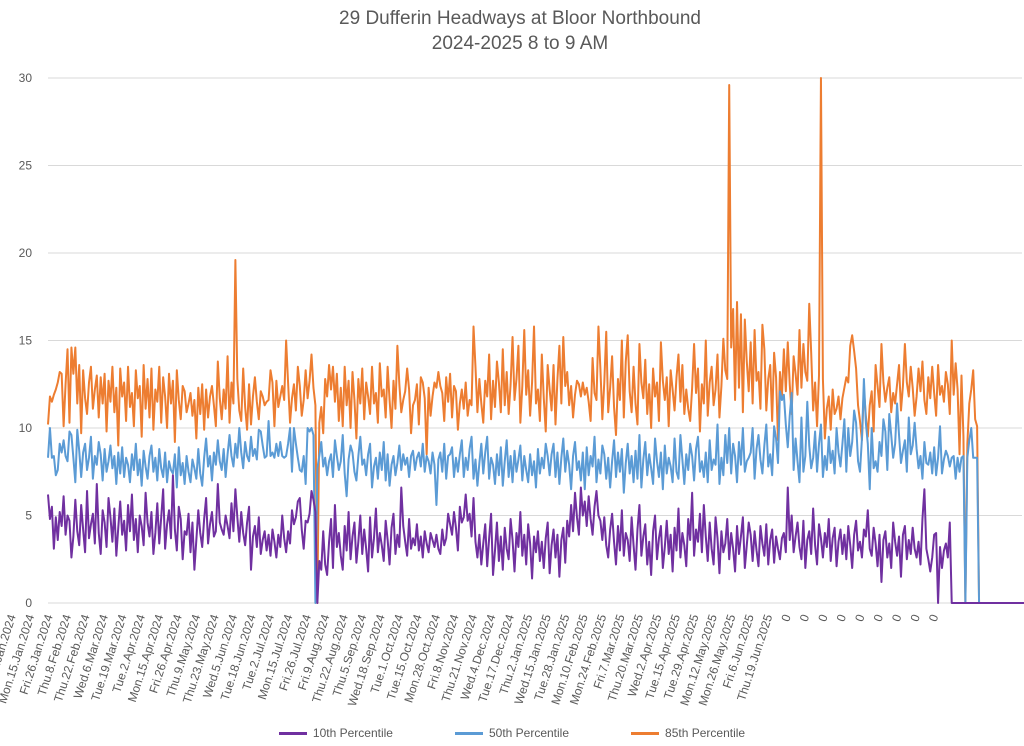 The height and width of the screenshot is (746, 1024). What do you see at coordinates (529, 733) in the screenshot?
I see `legend-label-50th: 50th Percentile` at bounding box center [529, 733].